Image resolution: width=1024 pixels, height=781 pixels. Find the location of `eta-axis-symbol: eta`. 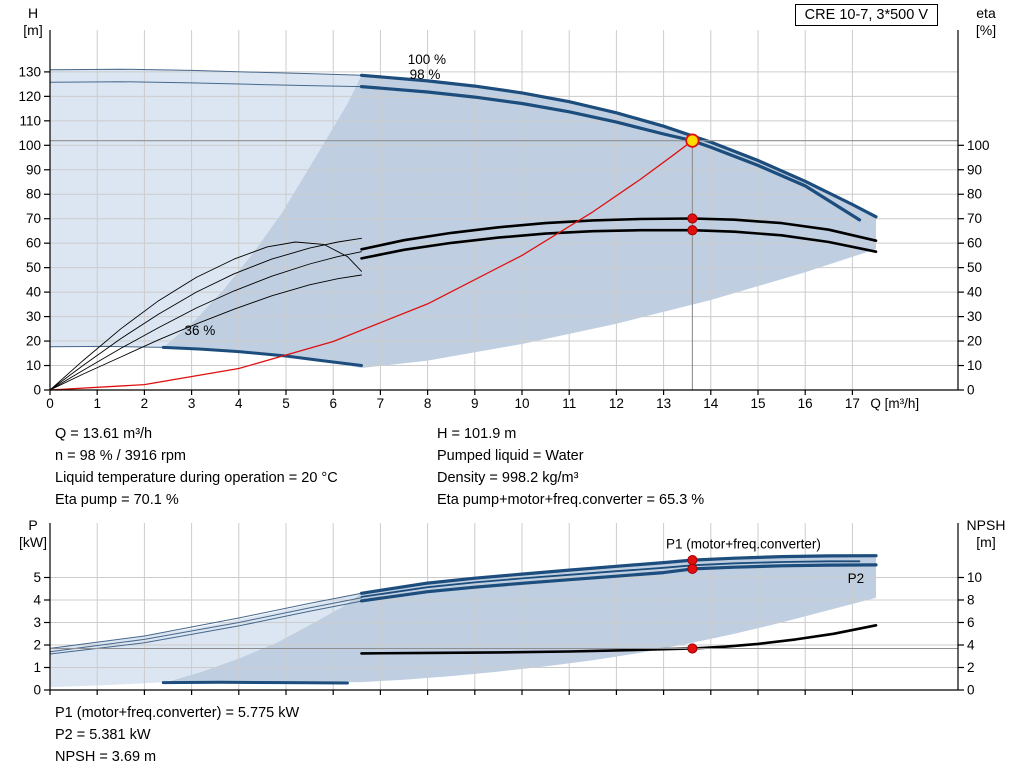

eta-axis-symbol: eta is located at coordinates (986, 13).